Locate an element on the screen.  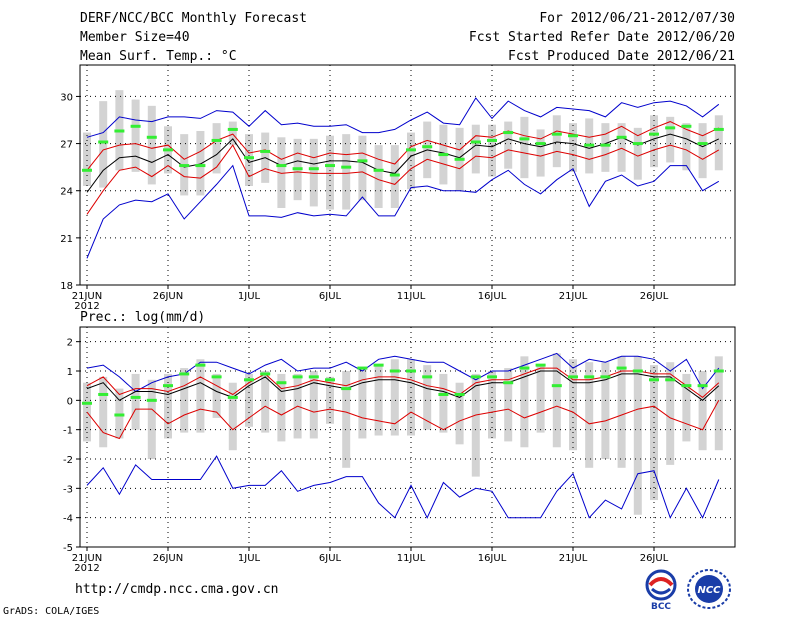
source-url: http://cmdp.ncc.cma.gov.cn is located at coordinates (177, 589).